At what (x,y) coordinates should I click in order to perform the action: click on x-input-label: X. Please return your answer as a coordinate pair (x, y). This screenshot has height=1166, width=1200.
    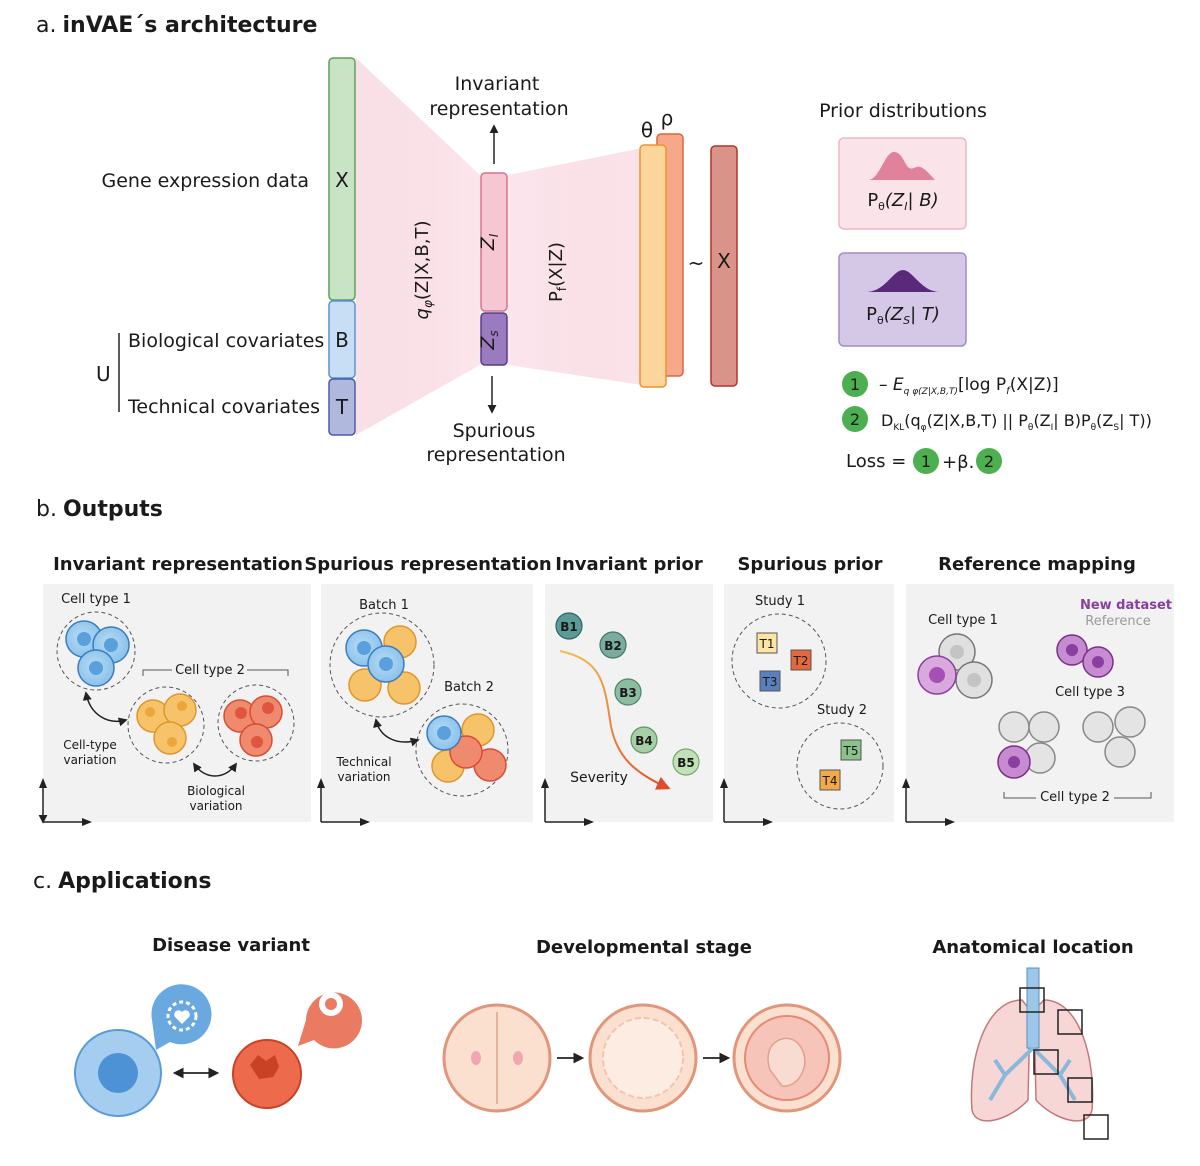
    Looking at the image, I should click on (342, 180).